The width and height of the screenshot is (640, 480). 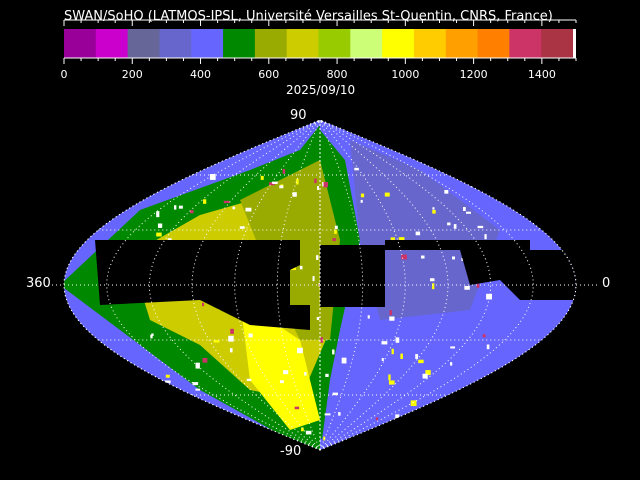 What do you see at coordinates (132, 74) in the screenshot?
I see `colorbar-tick-label: 200` at bounding box center [132, 74].